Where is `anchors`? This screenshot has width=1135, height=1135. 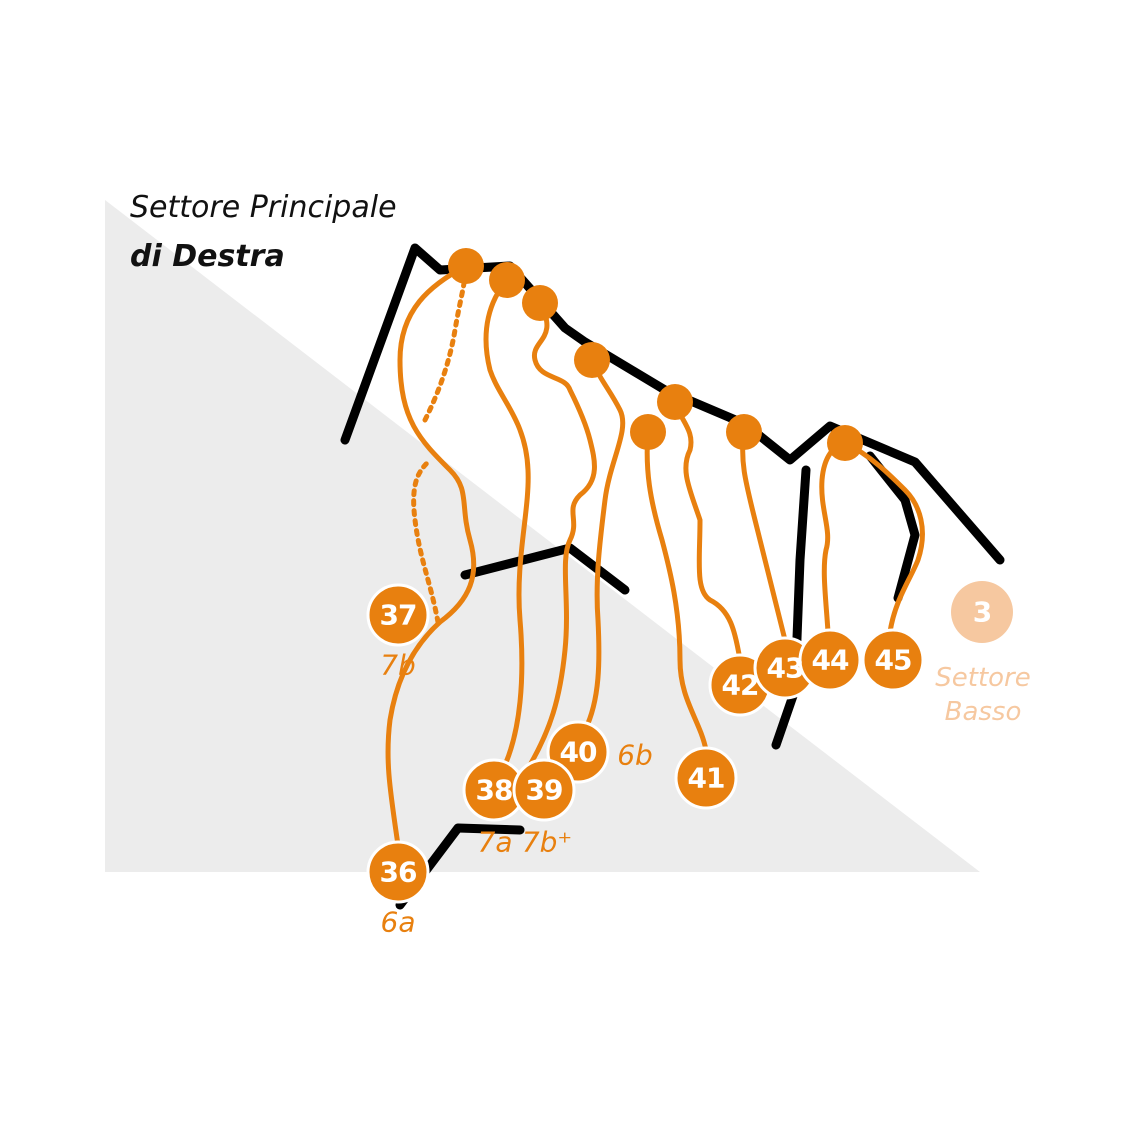
anchors is located at coordinates (655, 354).